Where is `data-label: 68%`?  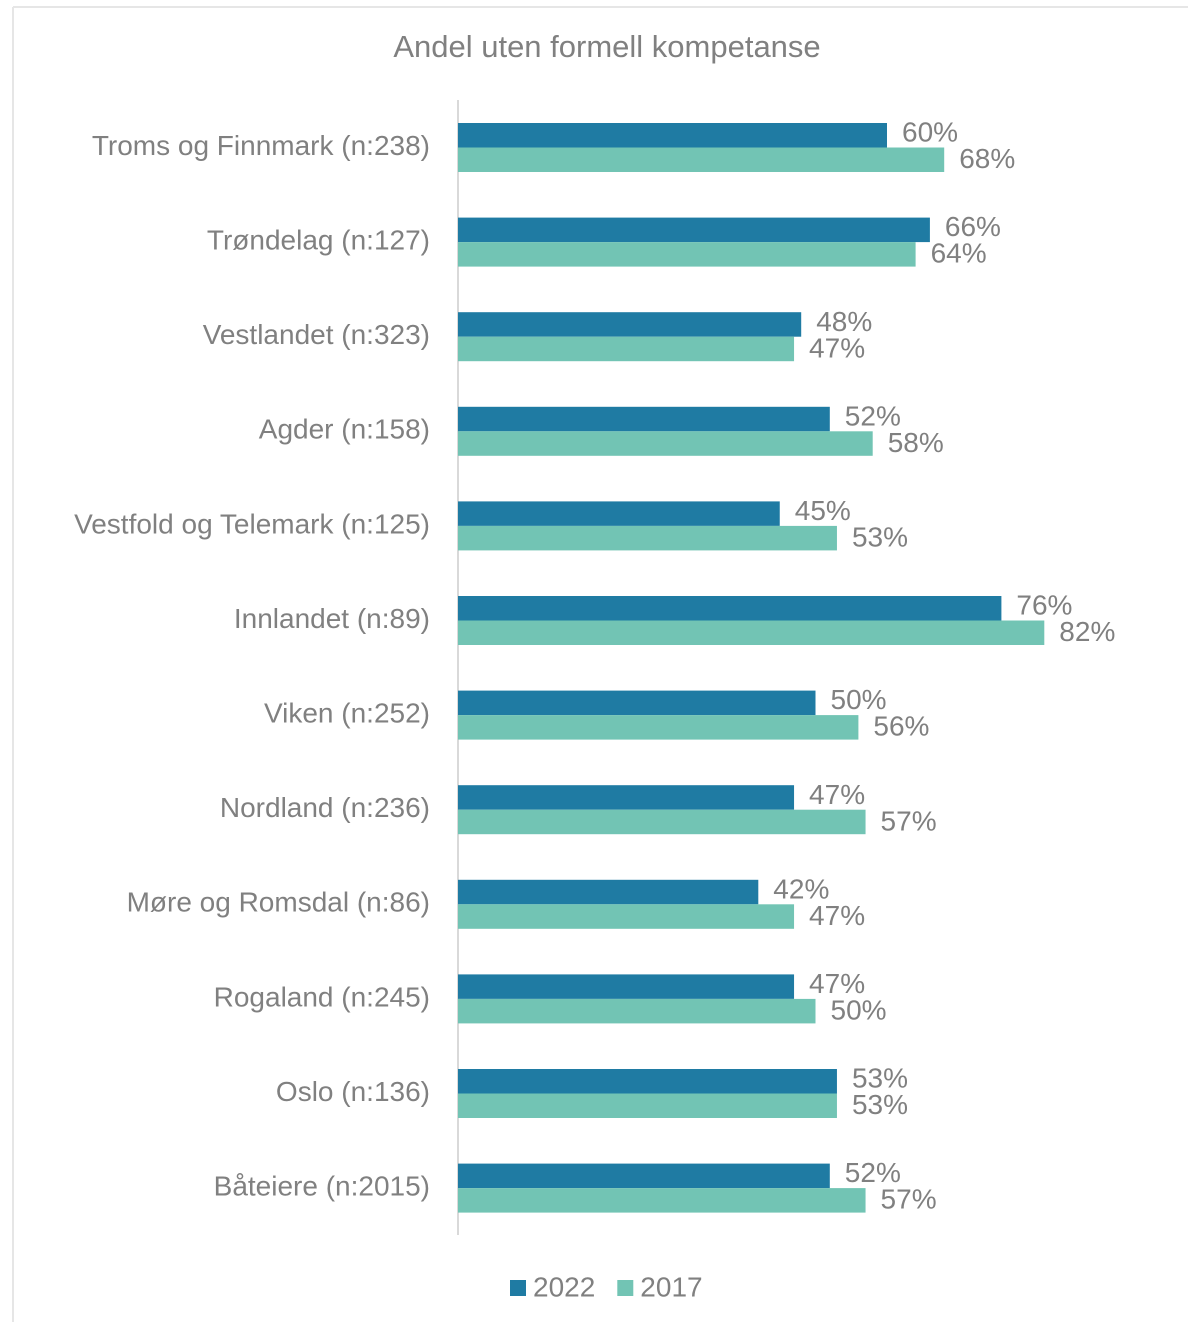
data-label: 68% is located at coordinates (987, 158).